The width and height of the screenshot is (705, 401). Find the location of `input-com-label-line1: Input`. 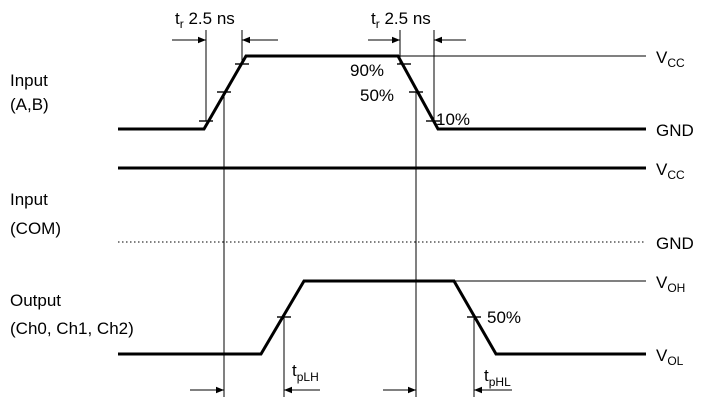

input-com-label-line1: Input is located at coordinates (29, 199).